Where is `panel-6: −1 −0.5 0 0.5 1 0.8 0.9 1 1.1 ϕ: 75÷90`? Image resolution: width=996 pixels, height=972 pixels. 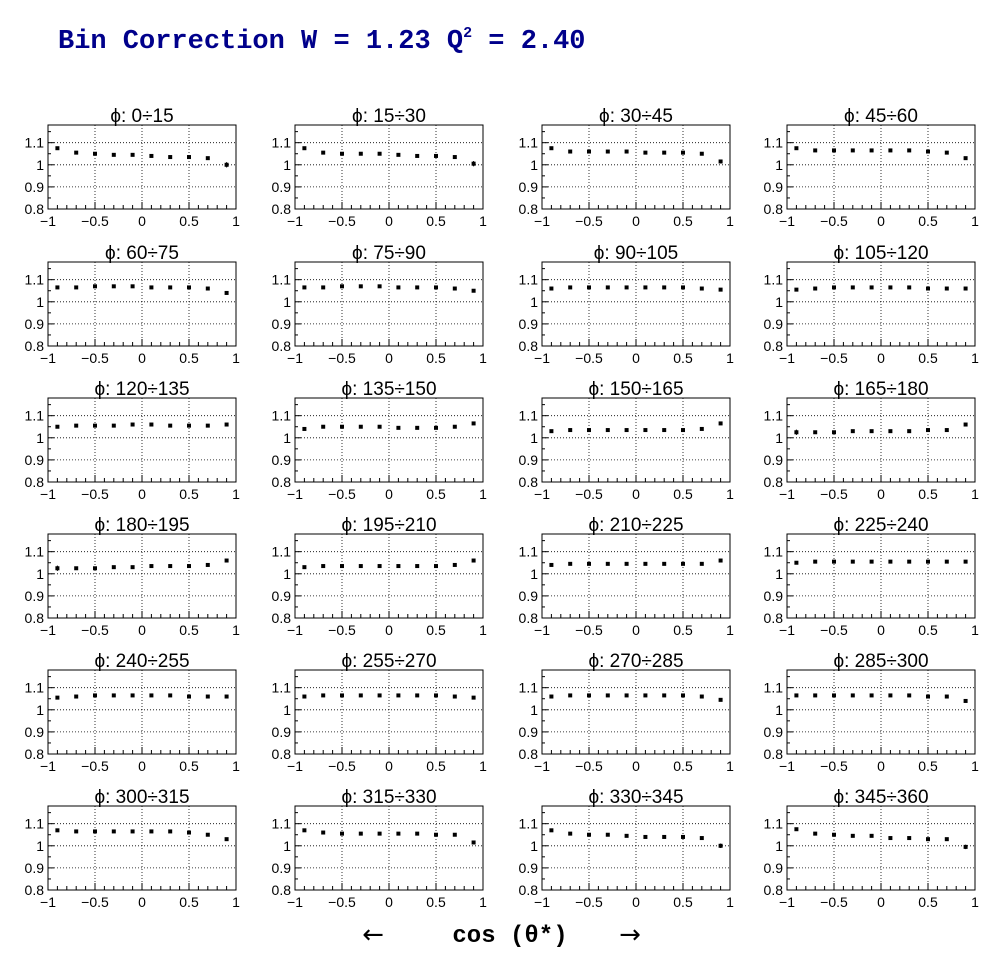
panel-6: −1 −0.5 0 0.5 1 0.8 0.9 1 1.1 ϕ: 75÷90 is located at coordinates (380, 304).